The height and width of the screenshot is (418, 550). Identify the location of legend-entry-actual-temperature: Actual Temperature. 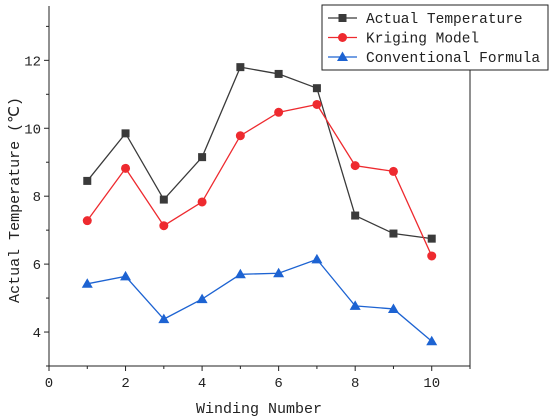
(425, 20).